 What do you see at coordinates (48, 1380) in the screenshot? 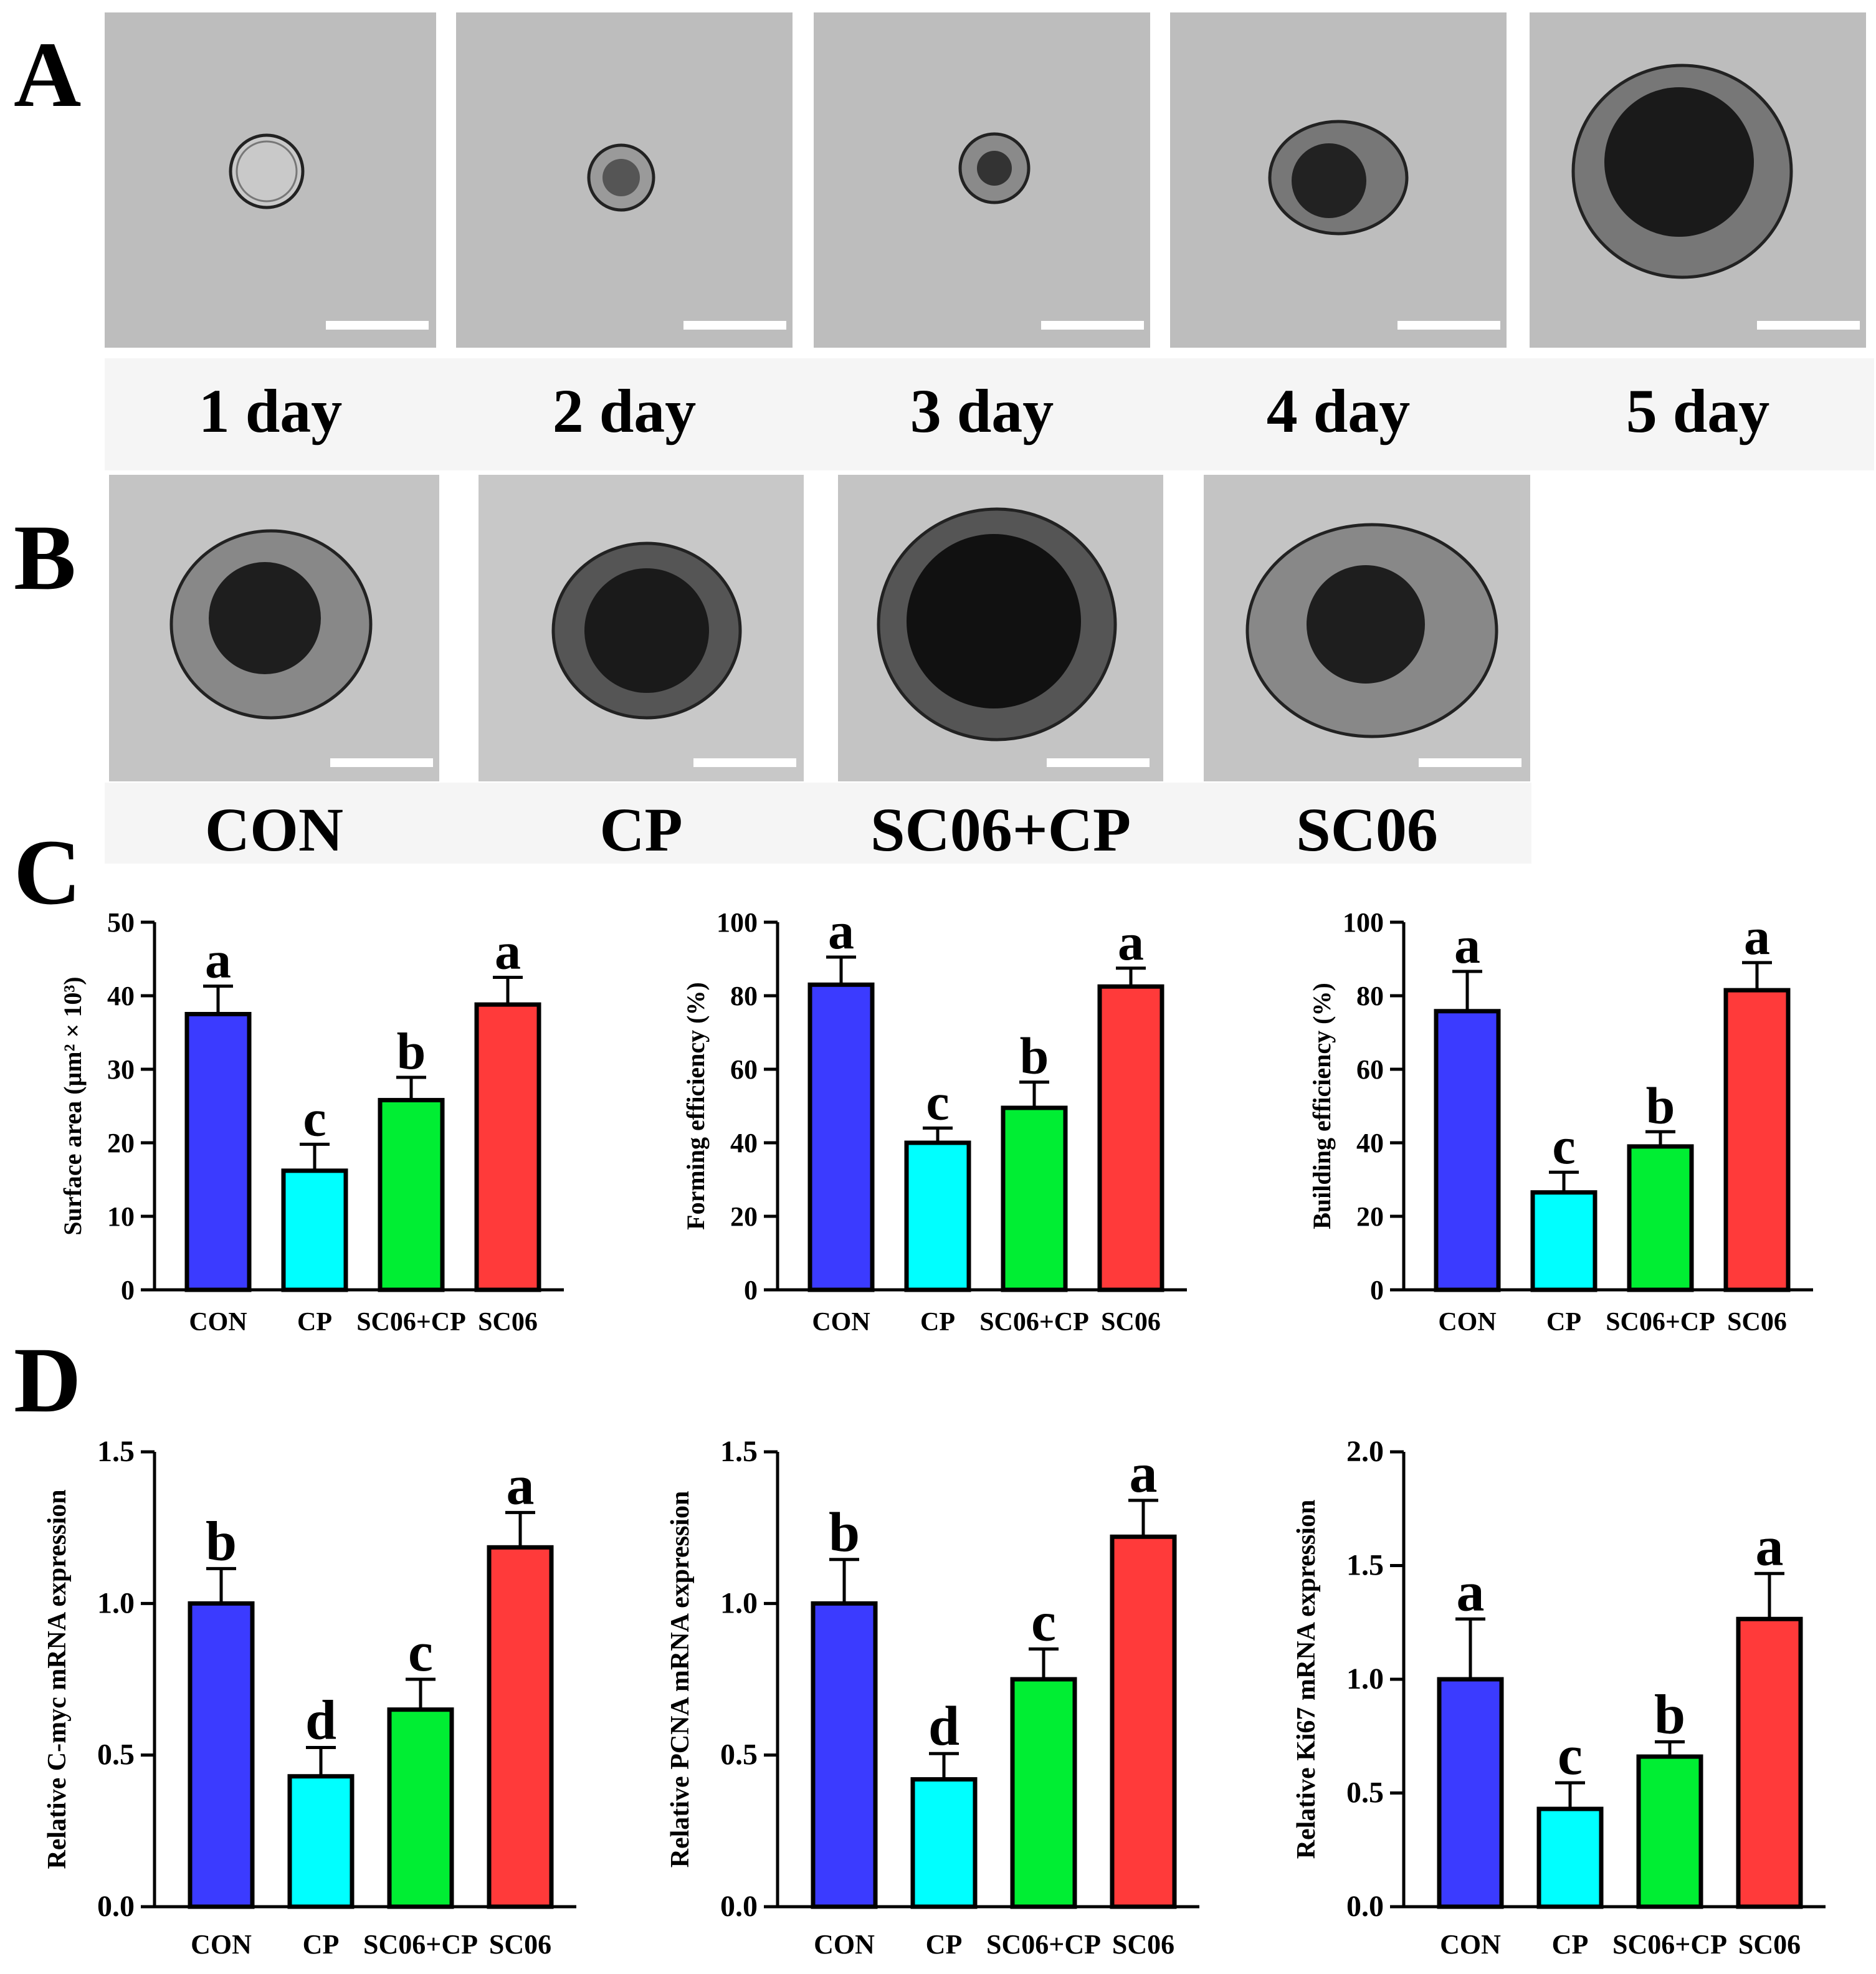
I see `panel-label-d: D` at bounding box center [48, 1380].